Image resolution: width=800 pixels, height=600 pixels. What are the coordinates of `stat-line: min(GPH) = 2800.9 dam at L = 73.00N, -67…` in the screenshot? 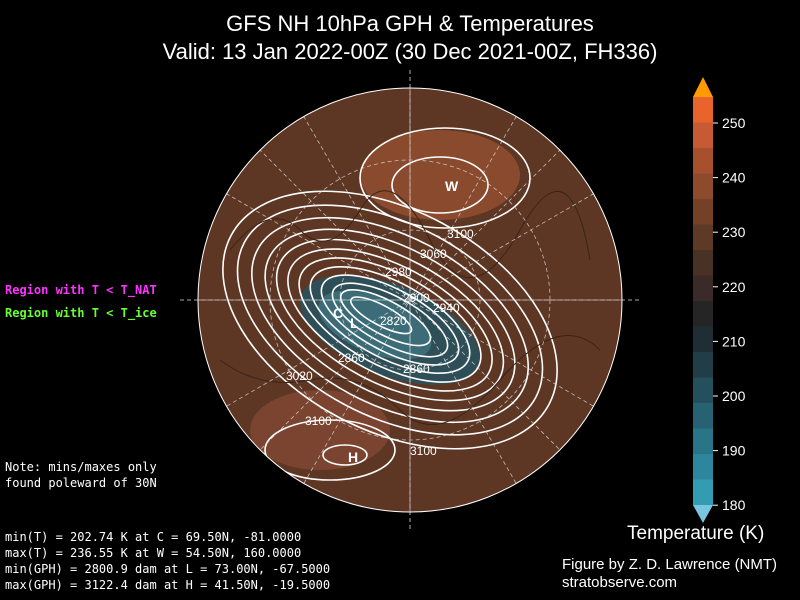 It's located at (168, 569).